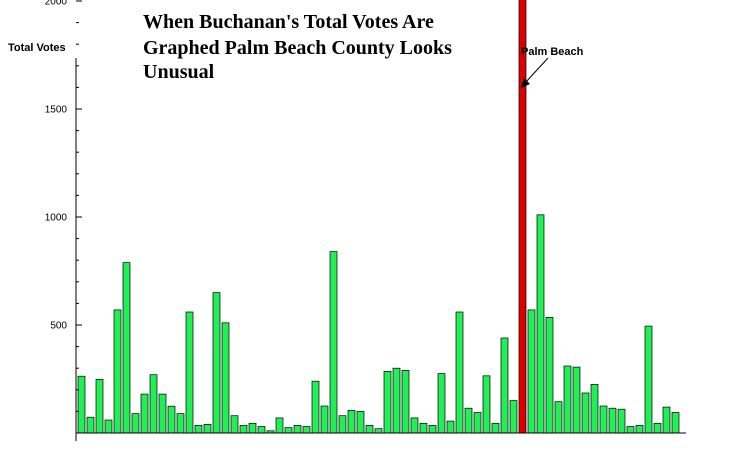 This screenshot has height=457, width=736. Describe the element at coordinates (63, 166) in the screenshot. I see `y-major-ticks: 50010001500200025003000` at that location.